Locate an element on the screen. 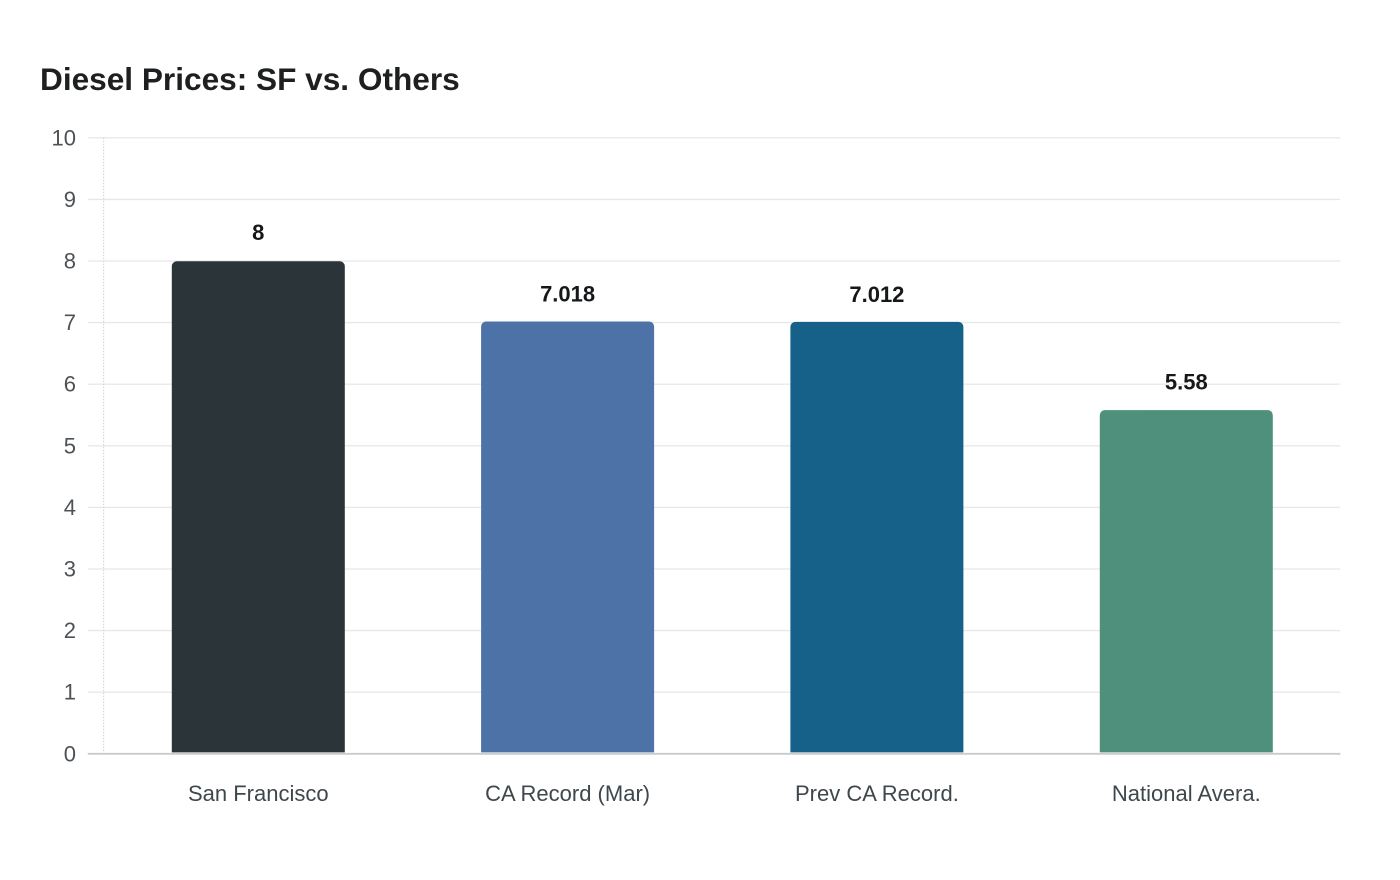 This screenshot has height=880, width=1400. svg-text: Prev CA Record. is located at coordinates (877, 793).